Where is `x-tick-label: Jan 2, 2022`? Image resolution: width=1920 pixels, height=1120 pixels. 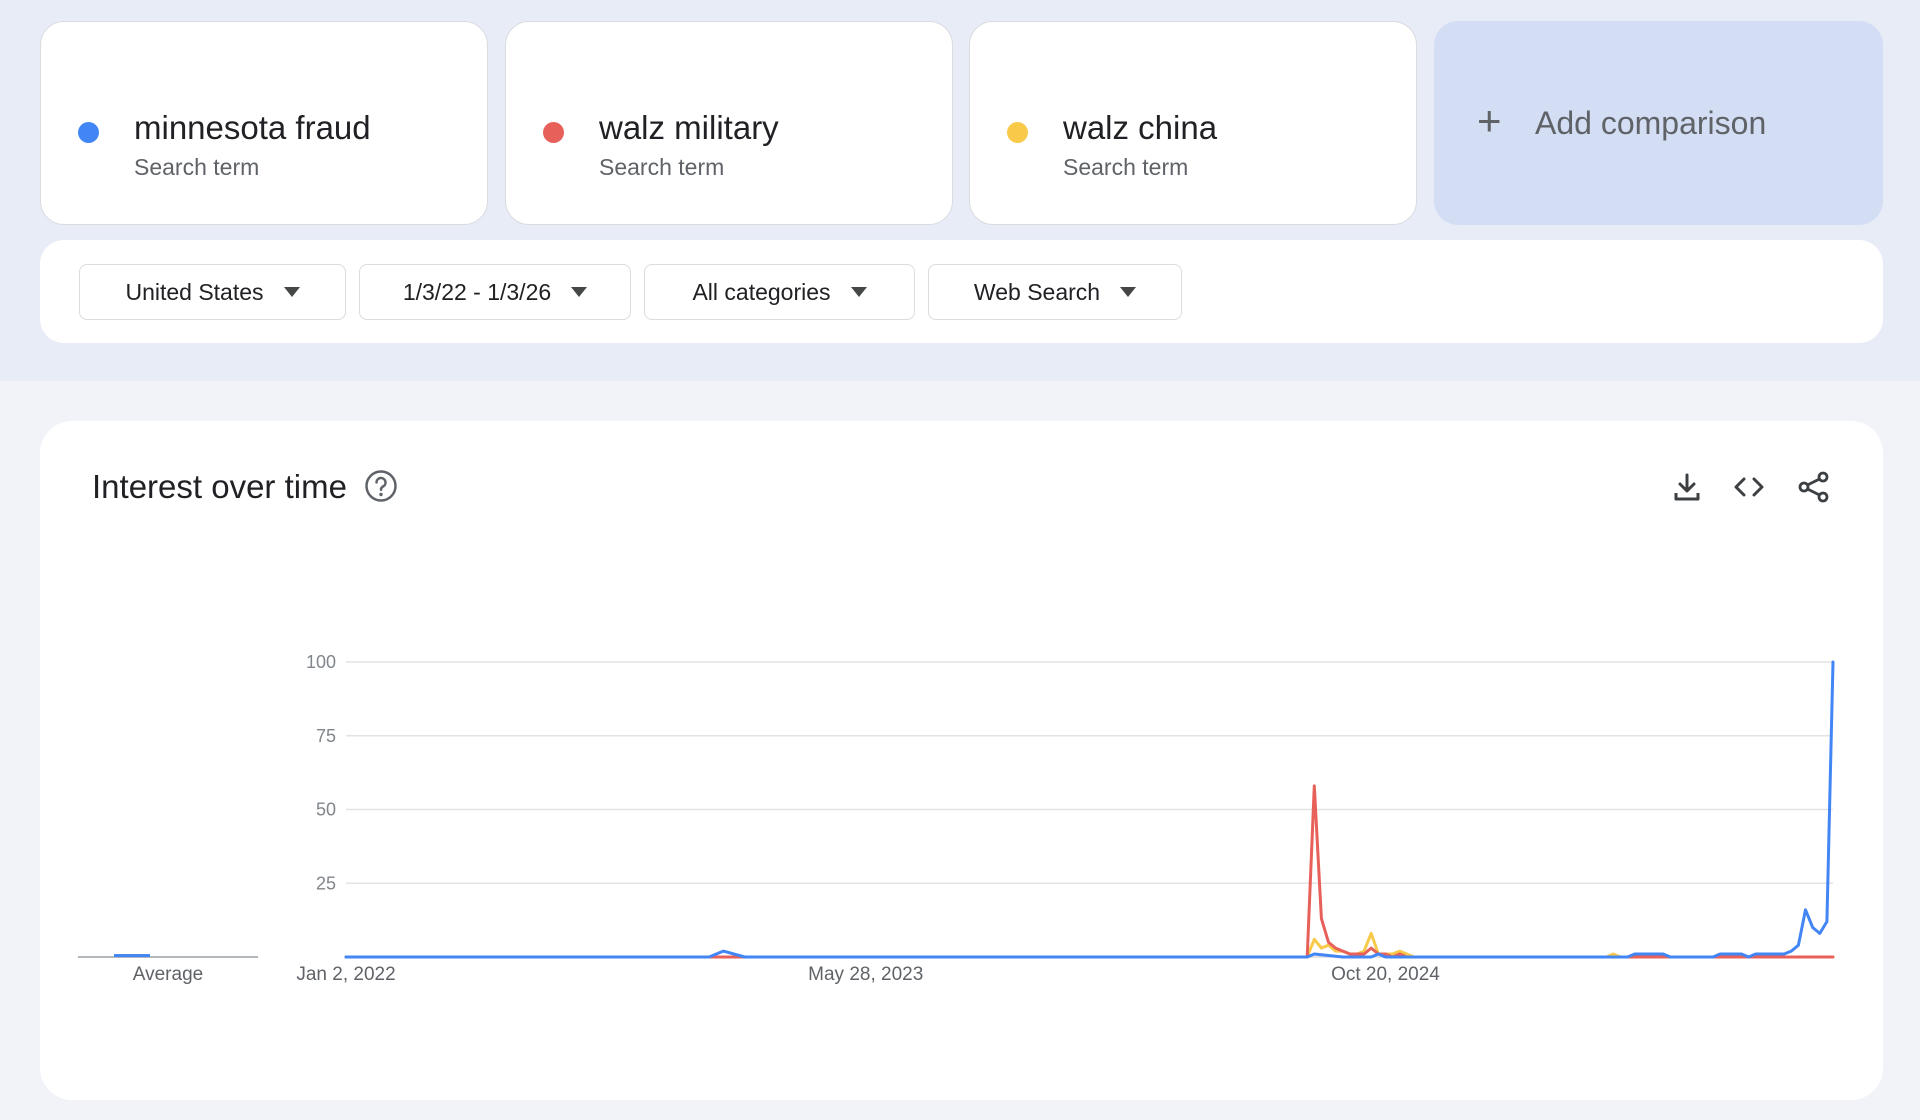
x-tick-label: Jan 2, 2022 is located at coordinates (345, 974).